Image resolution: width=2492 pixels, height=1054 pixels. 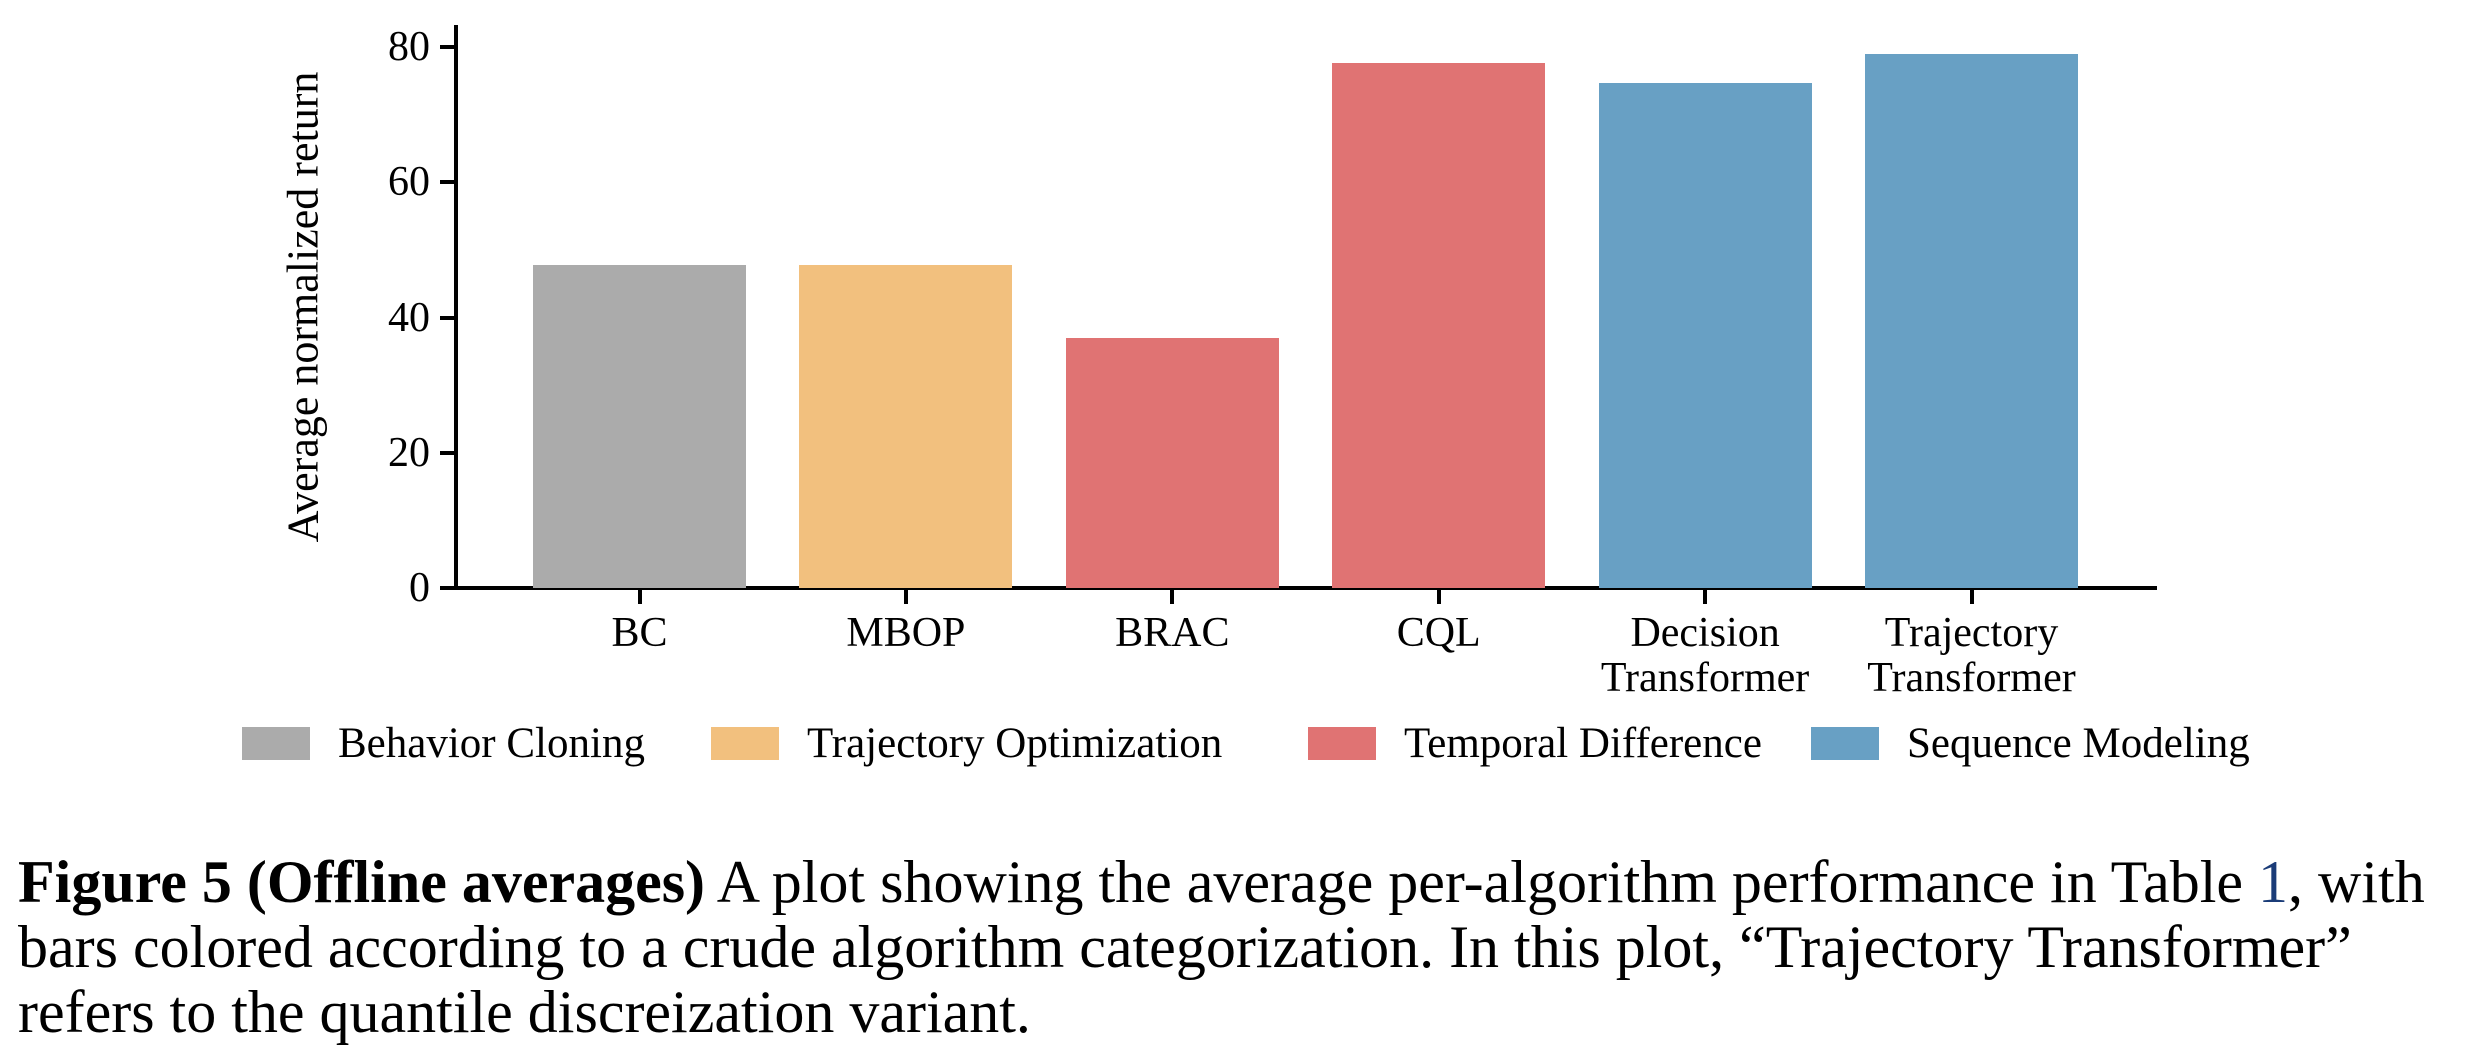 I want to click on x-tick-label-cql: CQL, so click(x=1438, y=633).